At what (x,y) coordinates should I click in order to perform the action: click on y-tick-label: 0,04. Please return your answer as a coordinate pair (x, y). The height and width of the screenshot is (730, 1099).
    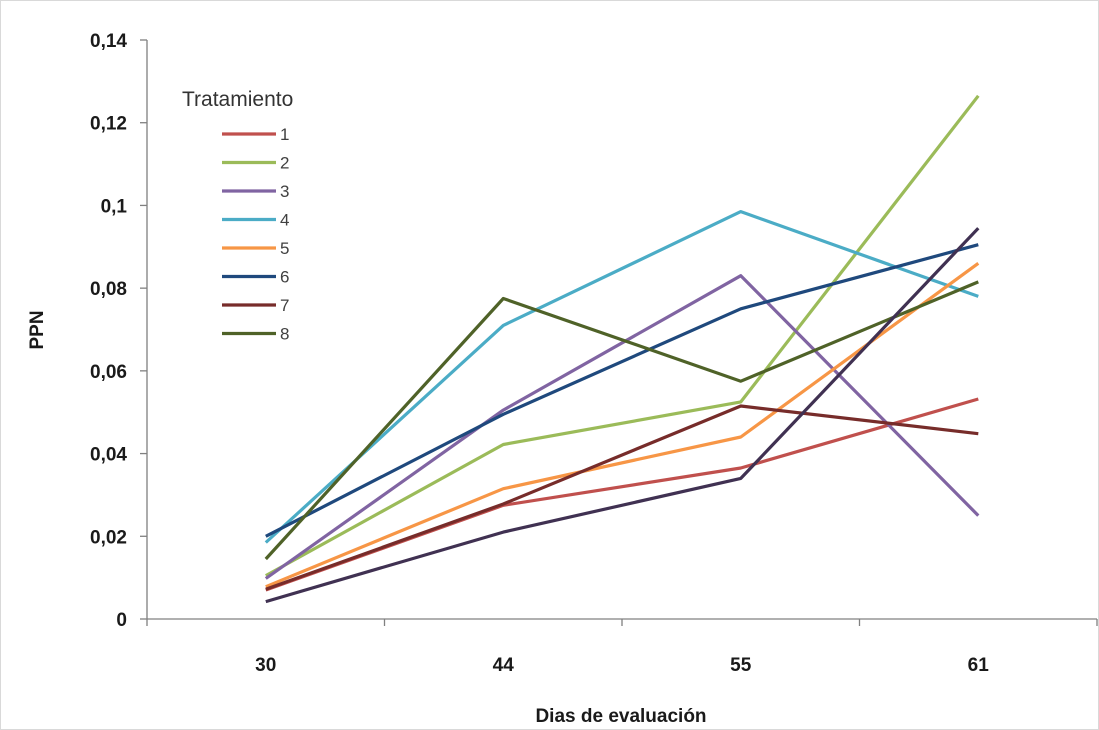
    Looking at the image, I should click on (108, 455).